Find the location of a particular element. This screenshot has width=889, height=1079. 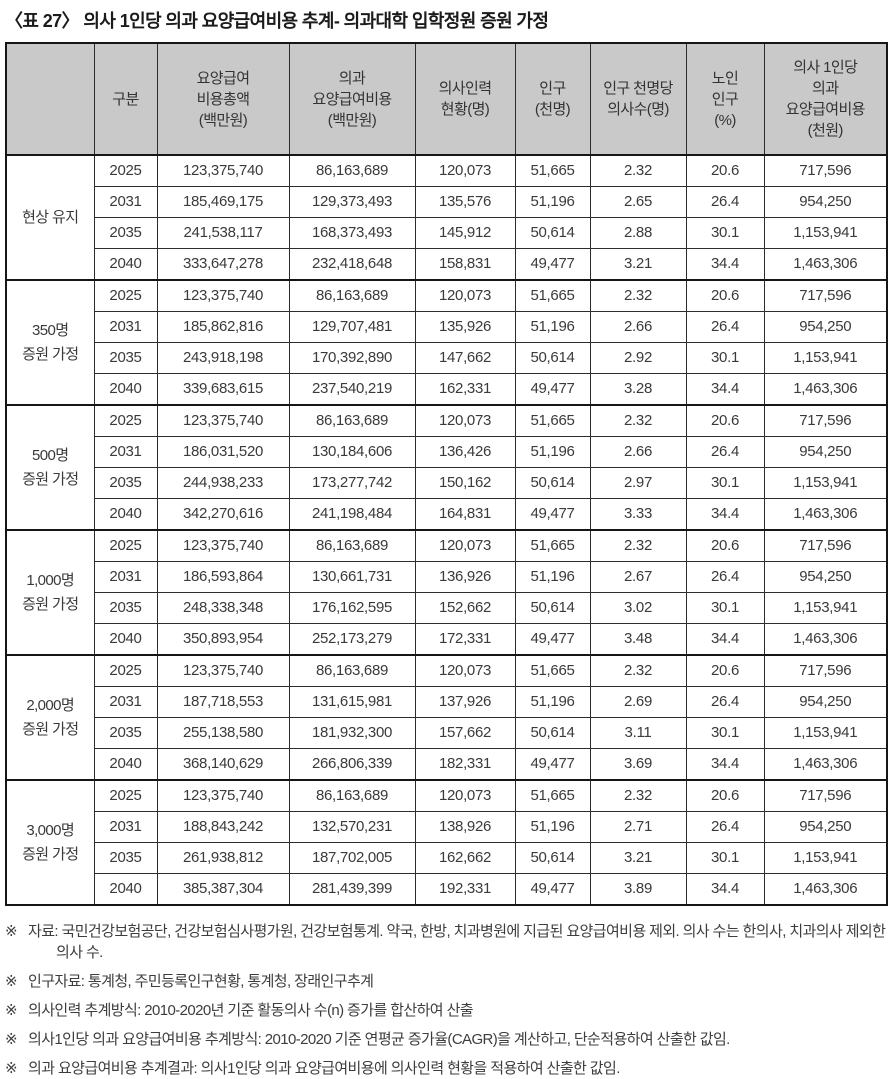

value-cell: 3.48 is located at coordinates (638, 639).